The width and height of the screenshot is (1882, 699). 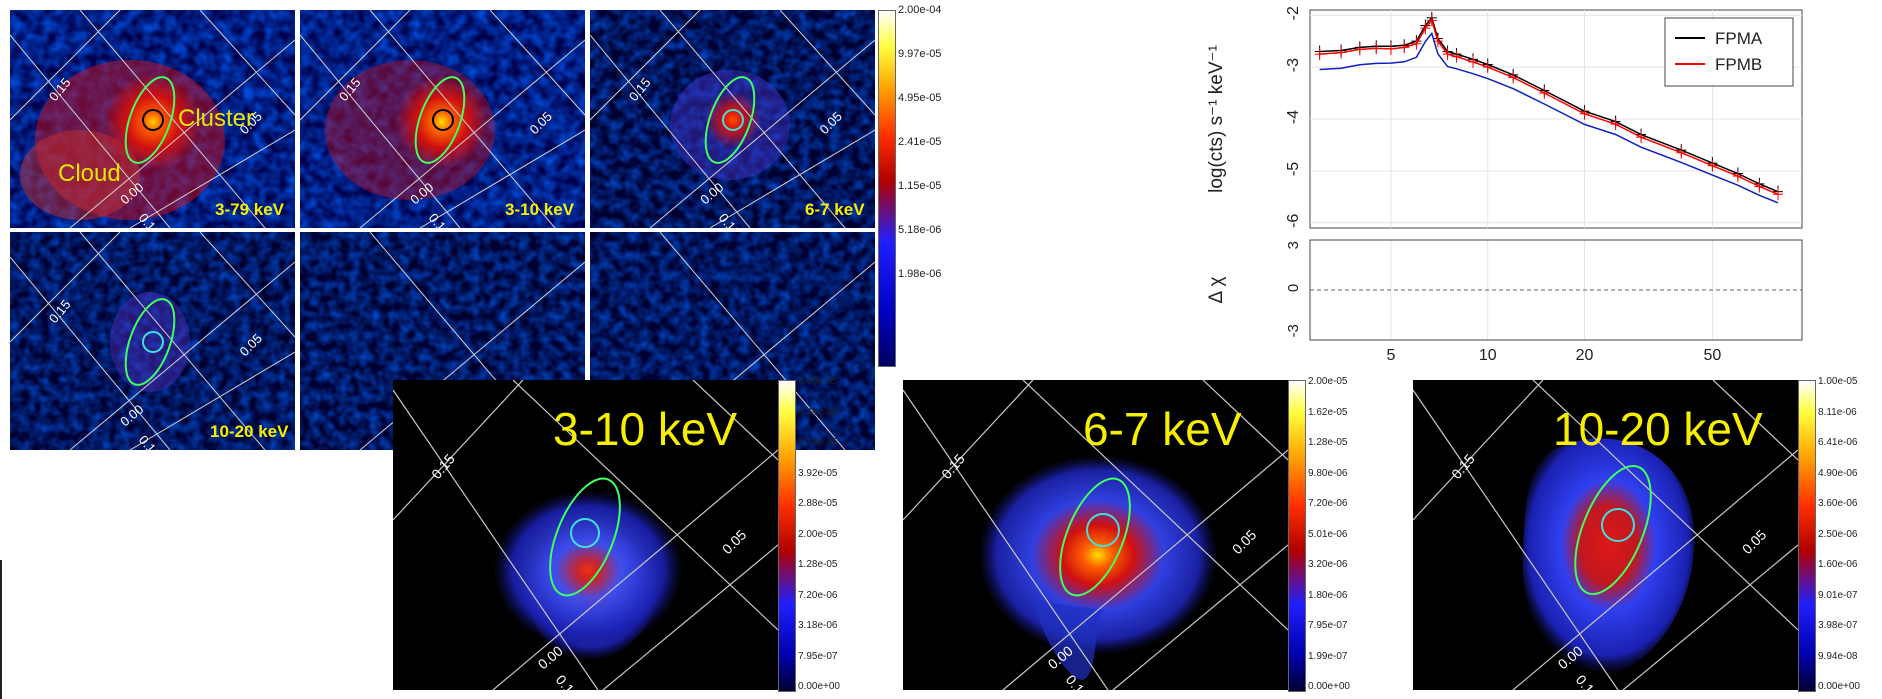 I want to click on sim-cbar-tick: 8.11e-06, so click(x=1837, y=412).